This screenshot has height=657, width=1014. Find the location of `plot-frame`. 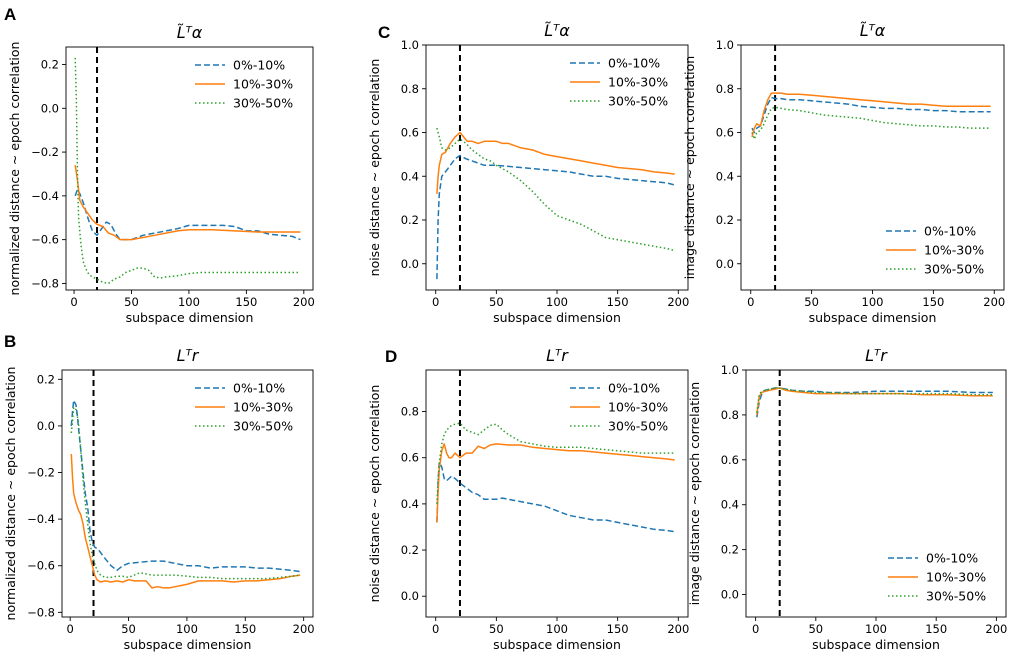

plot-frame is located at coordinates (187, 493).